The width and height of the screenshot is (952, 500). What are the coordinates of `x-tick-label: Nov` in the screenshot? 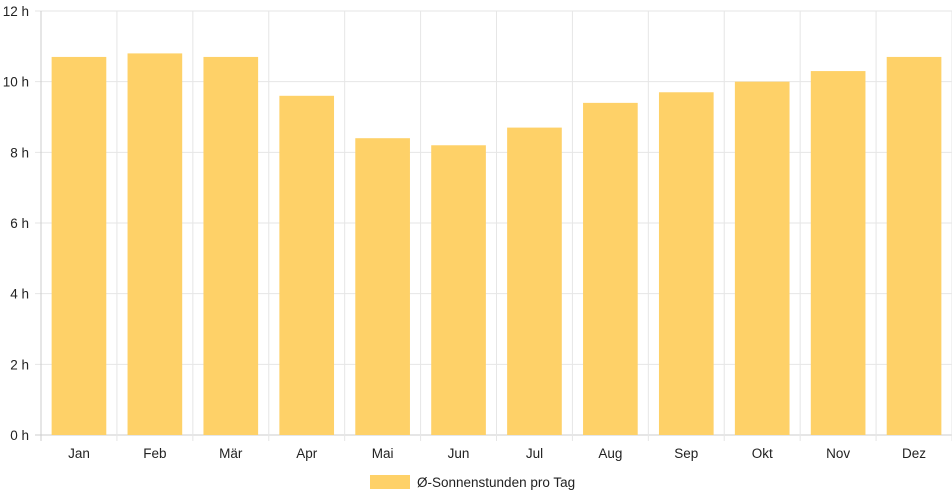 It's located at (838, 453).